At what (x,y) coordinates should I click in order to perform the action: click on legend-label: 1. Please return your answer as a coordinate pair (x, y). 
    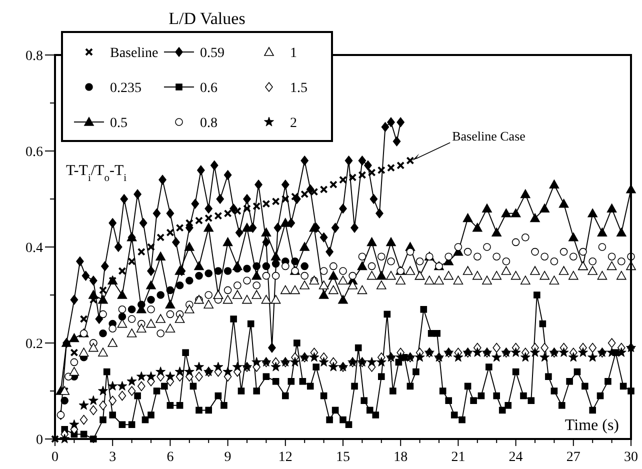
    Looking at the image, I should click on (293, 53).